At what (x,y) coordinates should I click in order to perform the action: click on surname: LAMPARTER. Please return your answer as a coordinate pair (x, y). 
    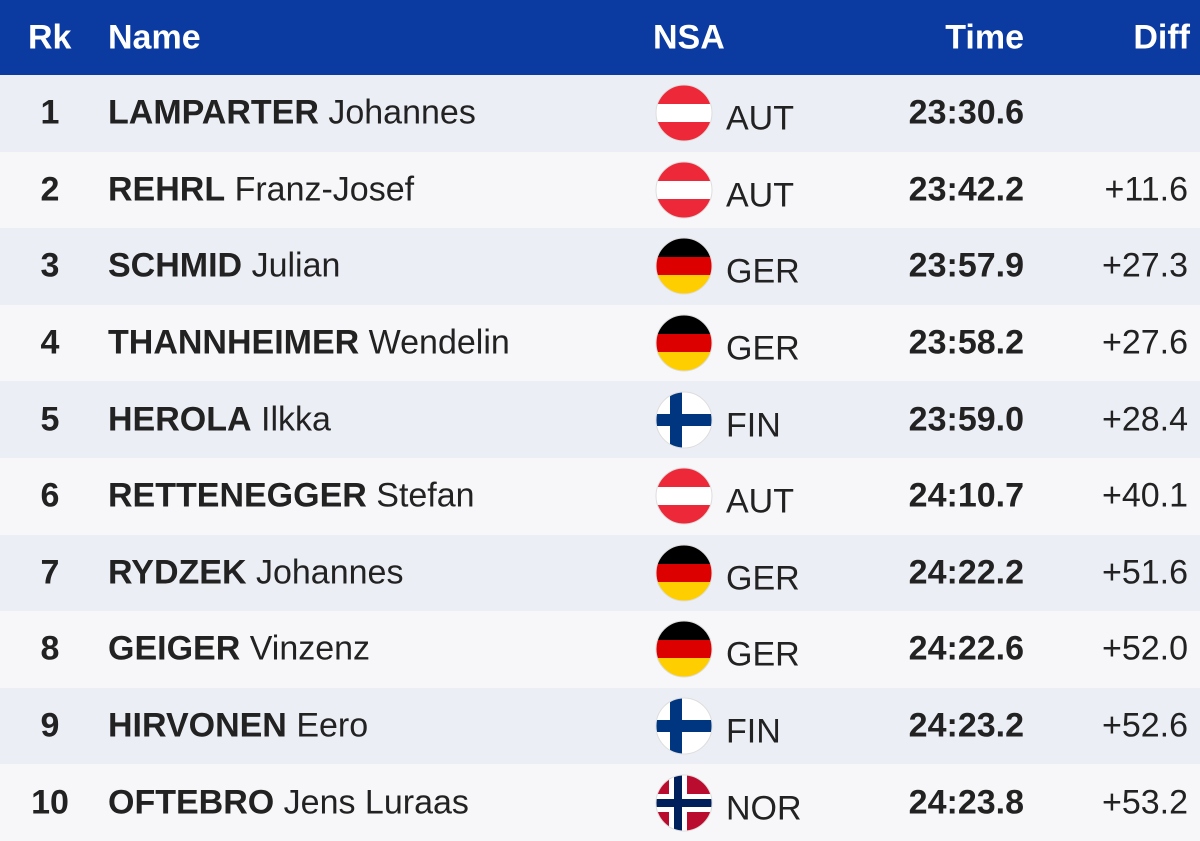
    Looking at the image, I should click on (213, 112).